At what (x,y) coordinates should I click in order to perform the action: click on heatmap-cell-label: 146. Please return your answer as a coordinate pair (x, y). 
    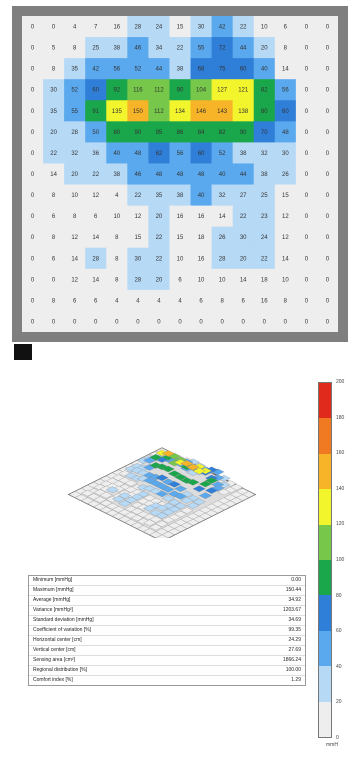
    Looking at the image, I should click on (201, 112).